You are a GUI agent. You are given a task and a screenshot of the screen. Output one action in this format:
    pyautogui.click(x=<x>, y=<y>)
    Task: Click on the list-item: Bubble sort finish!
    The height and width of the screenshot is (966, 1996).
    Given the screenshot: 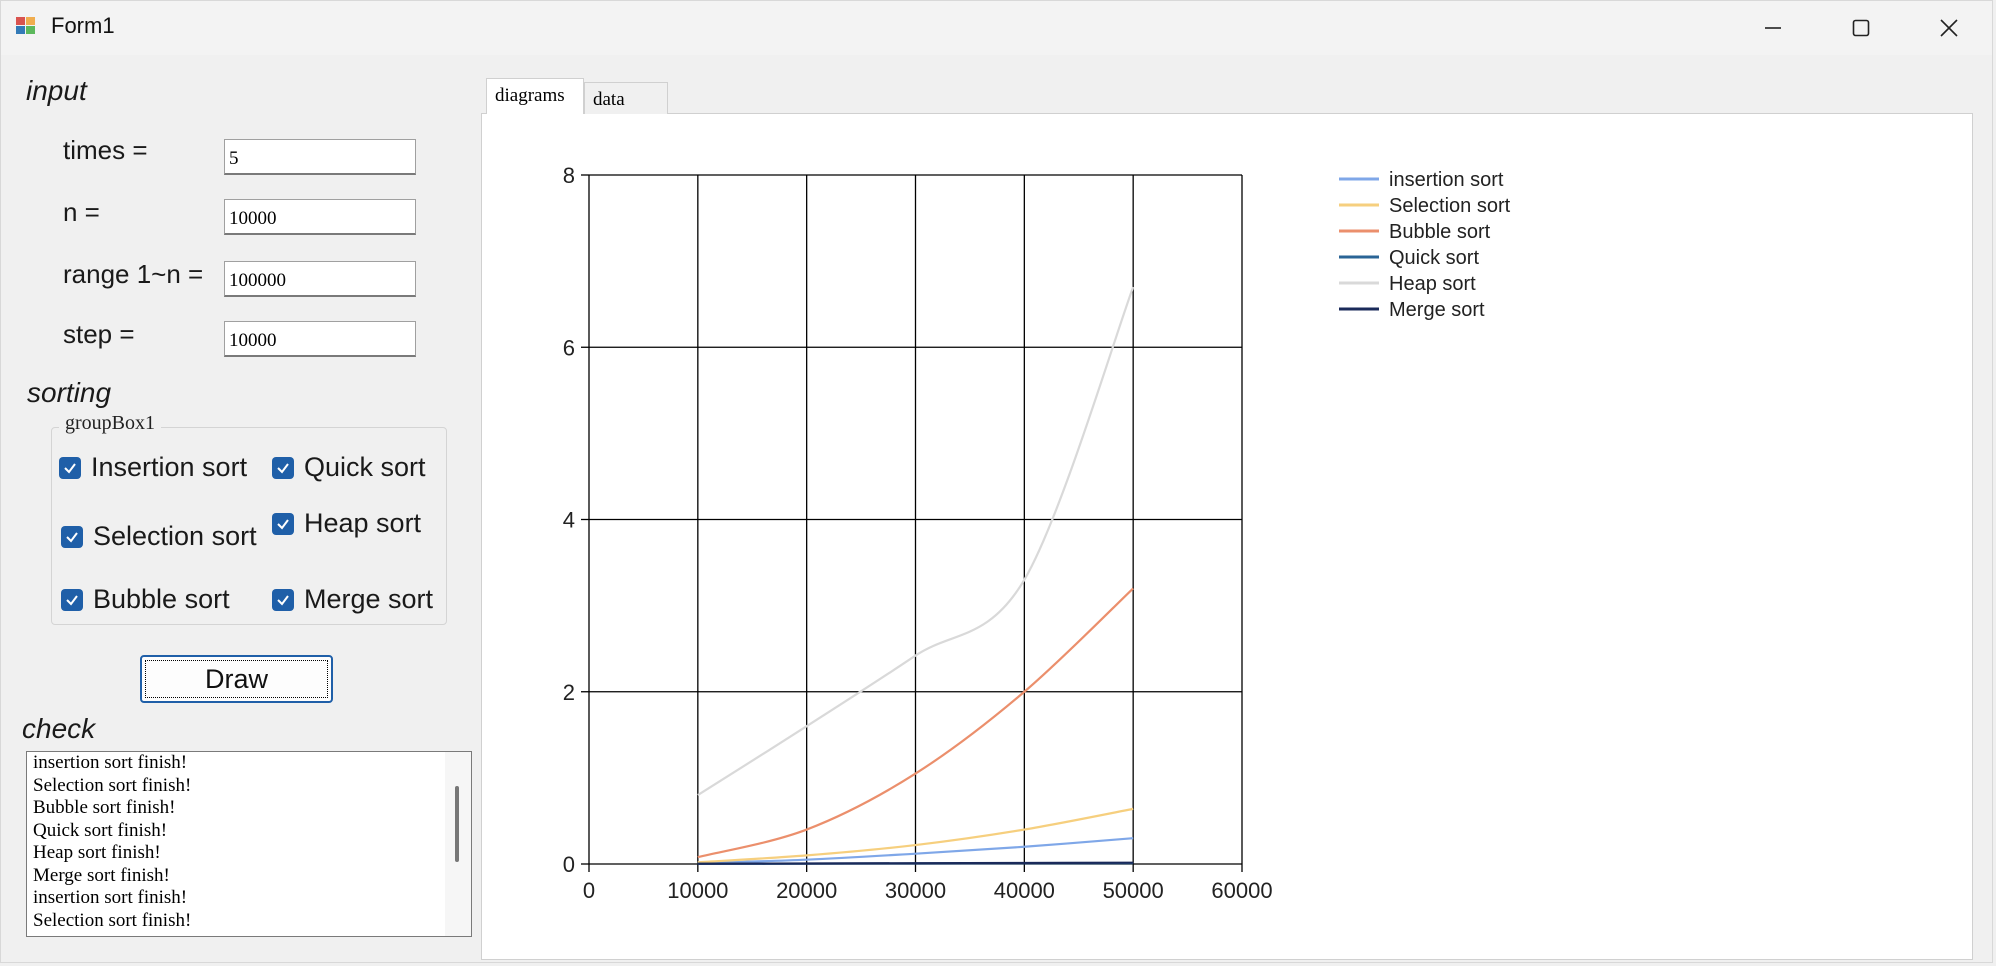 What is the action you would take?
    pyautogui.click(x=104, y=807)
    